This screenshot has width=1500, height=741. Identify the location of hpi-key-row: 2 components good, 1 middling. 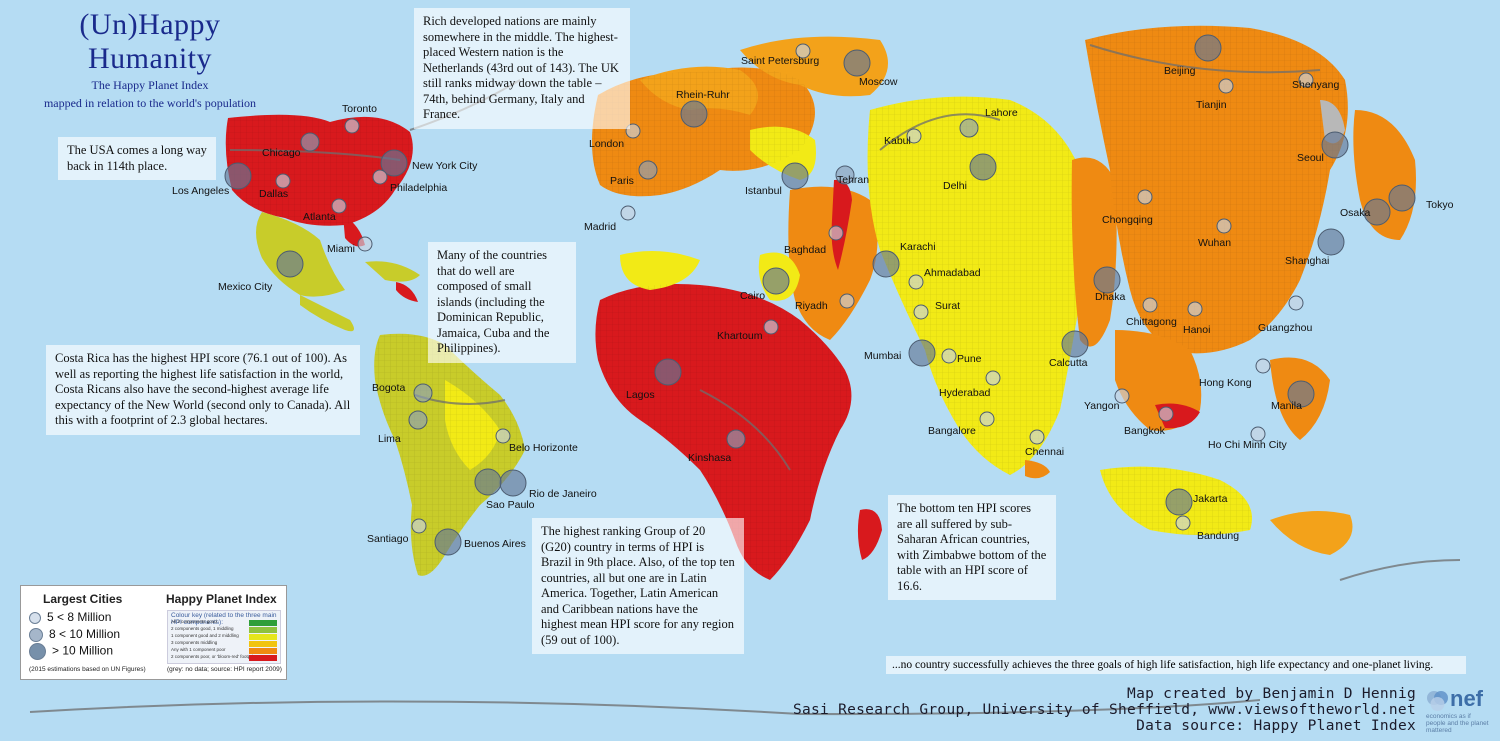
(224, 629).